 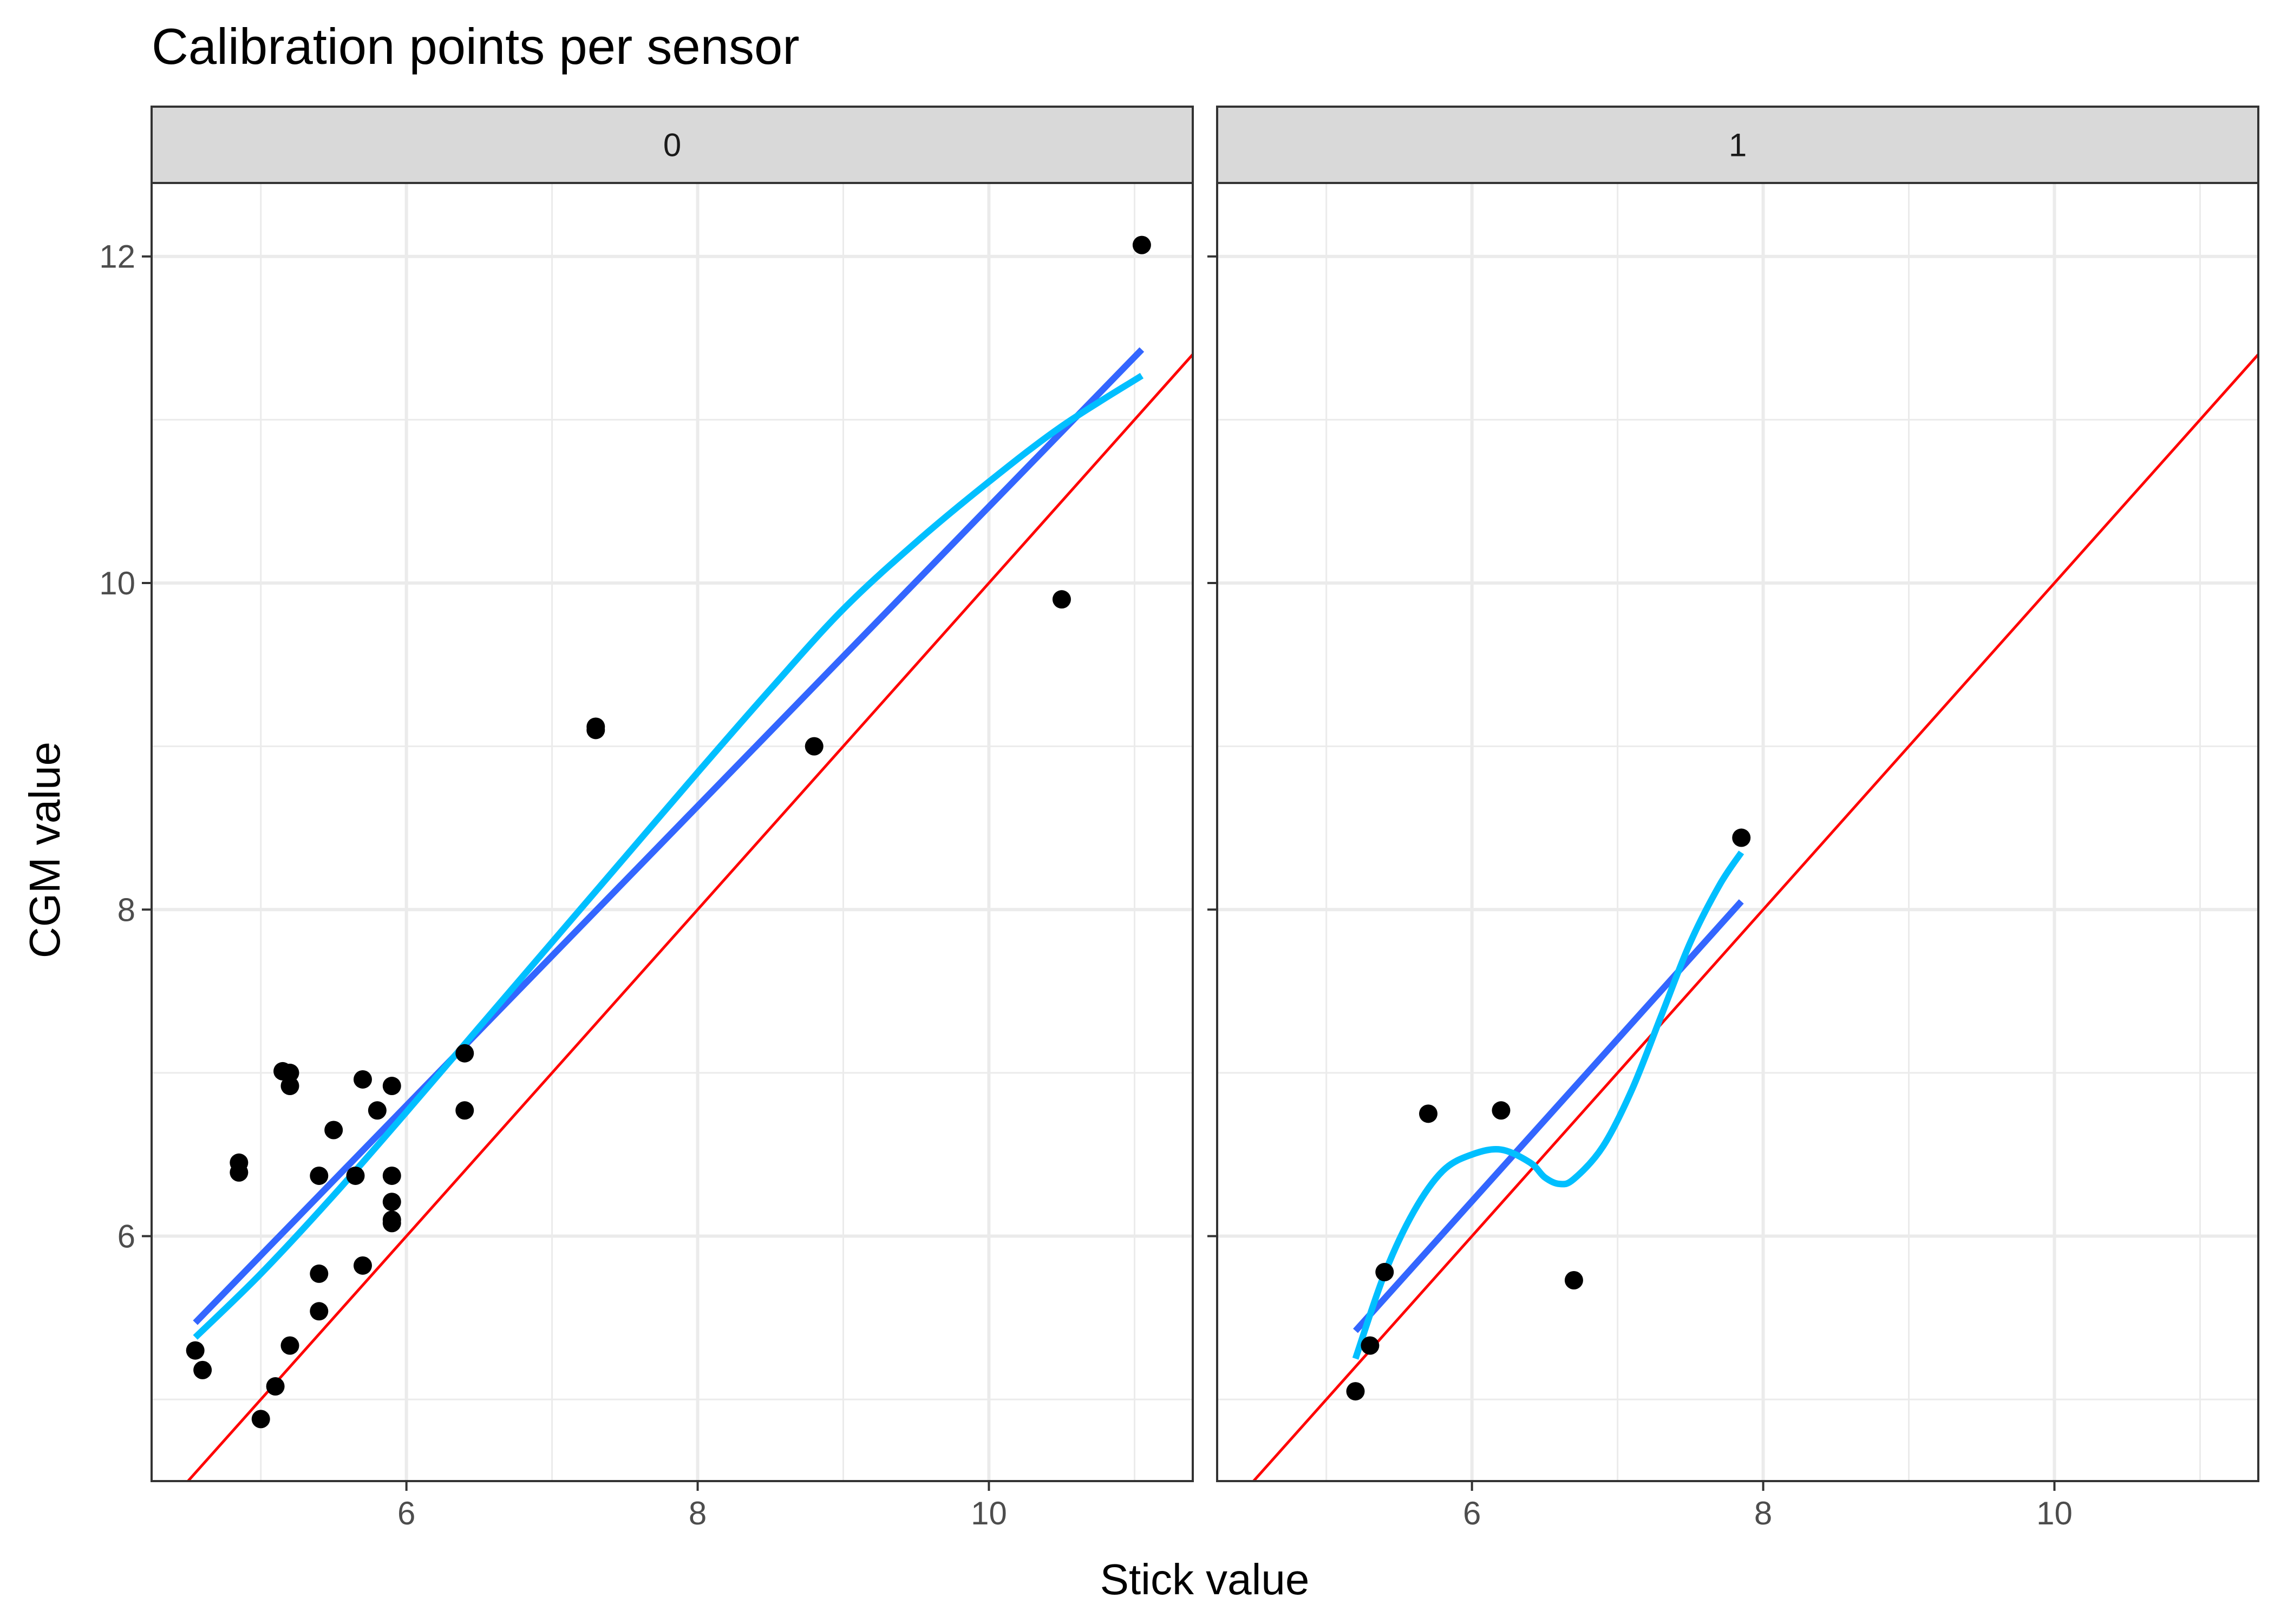 I want to click on facet-strip-label: 0, so click(x=672, y=145).